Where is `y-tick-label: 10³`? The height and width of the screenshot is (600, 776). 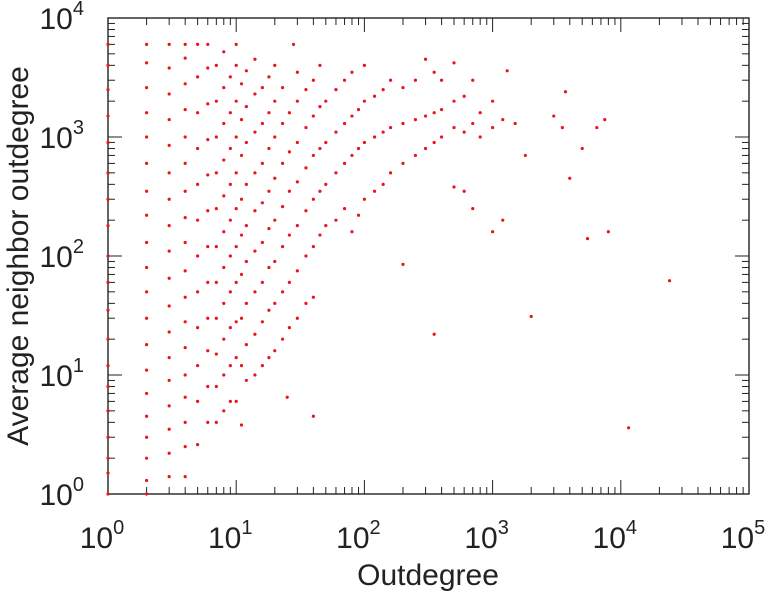
y-tick-label: 10³ is located at coordinates (62, 136).